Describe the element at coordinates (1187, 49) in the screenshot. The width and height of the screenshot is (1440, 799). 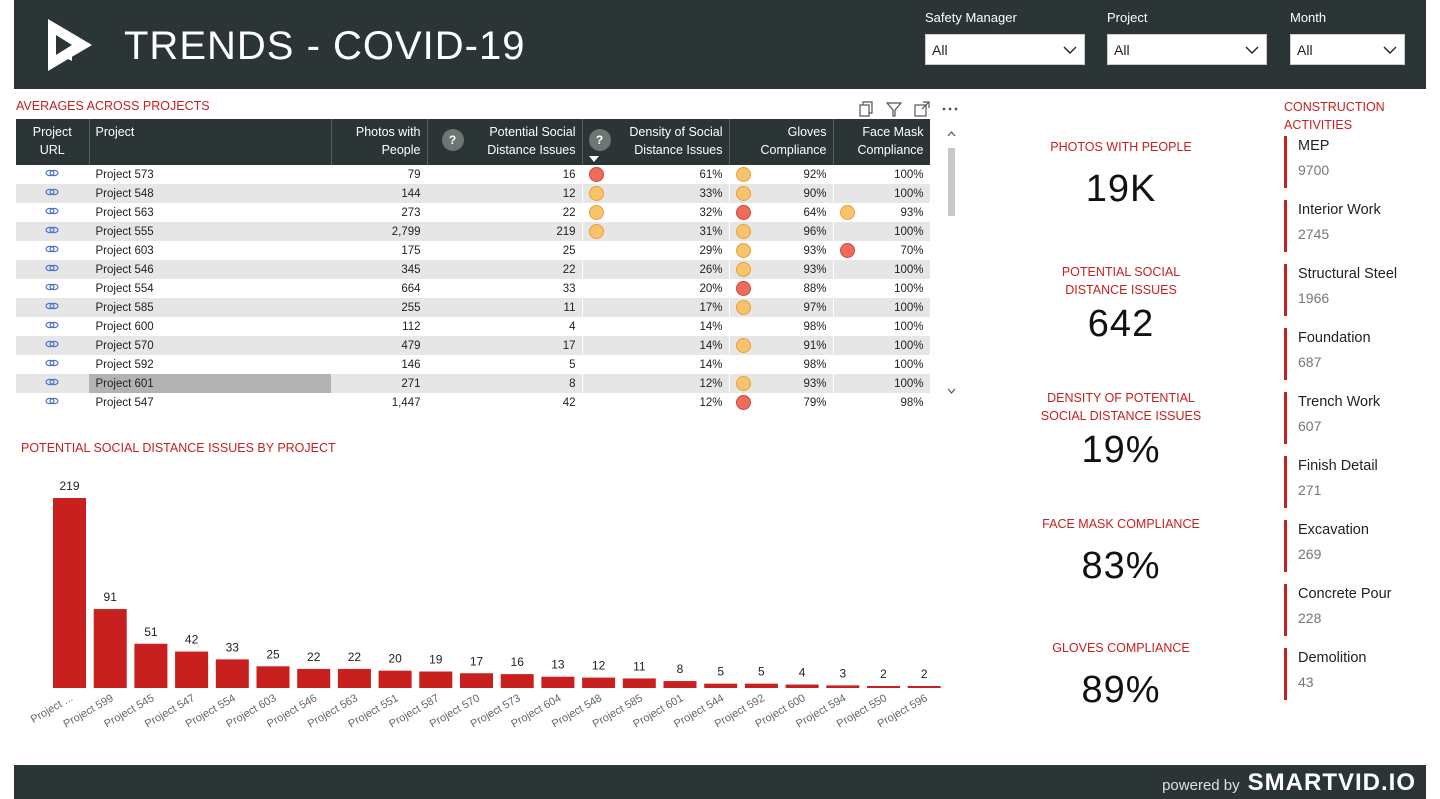
I see `project-dropdown: All` at that location.